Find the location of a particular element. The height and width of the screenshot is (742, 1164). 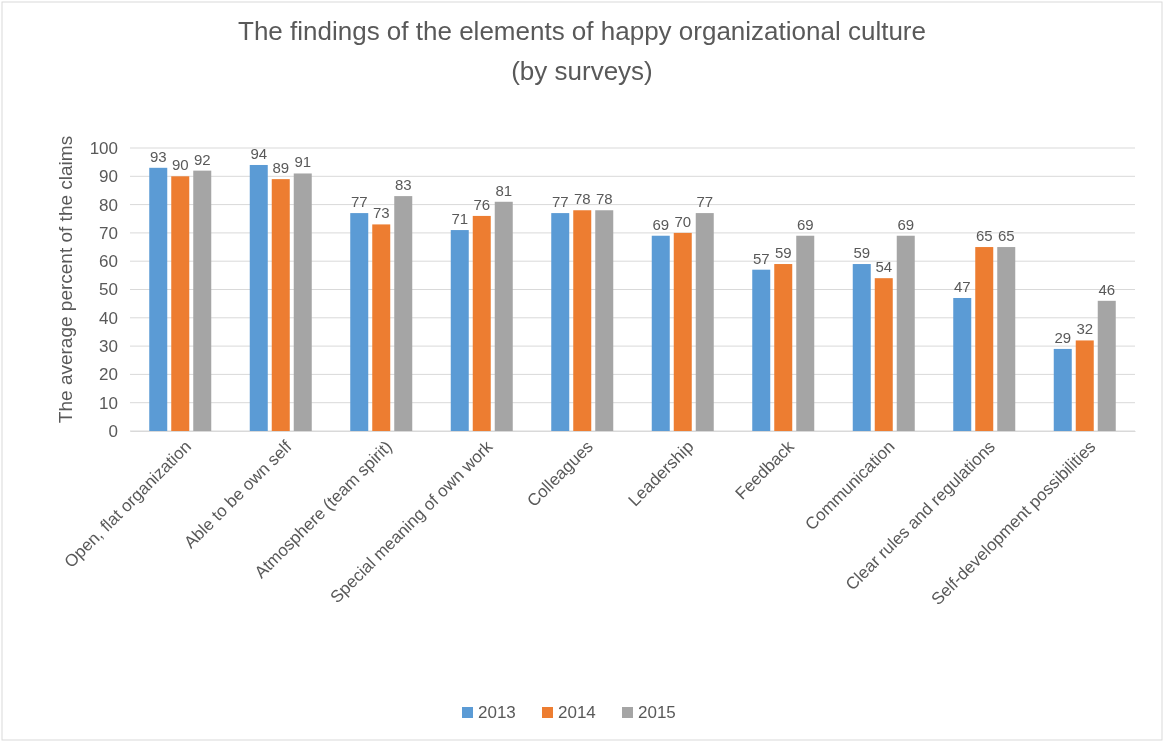

data-label: 83 is located at coordinates (403, 185).